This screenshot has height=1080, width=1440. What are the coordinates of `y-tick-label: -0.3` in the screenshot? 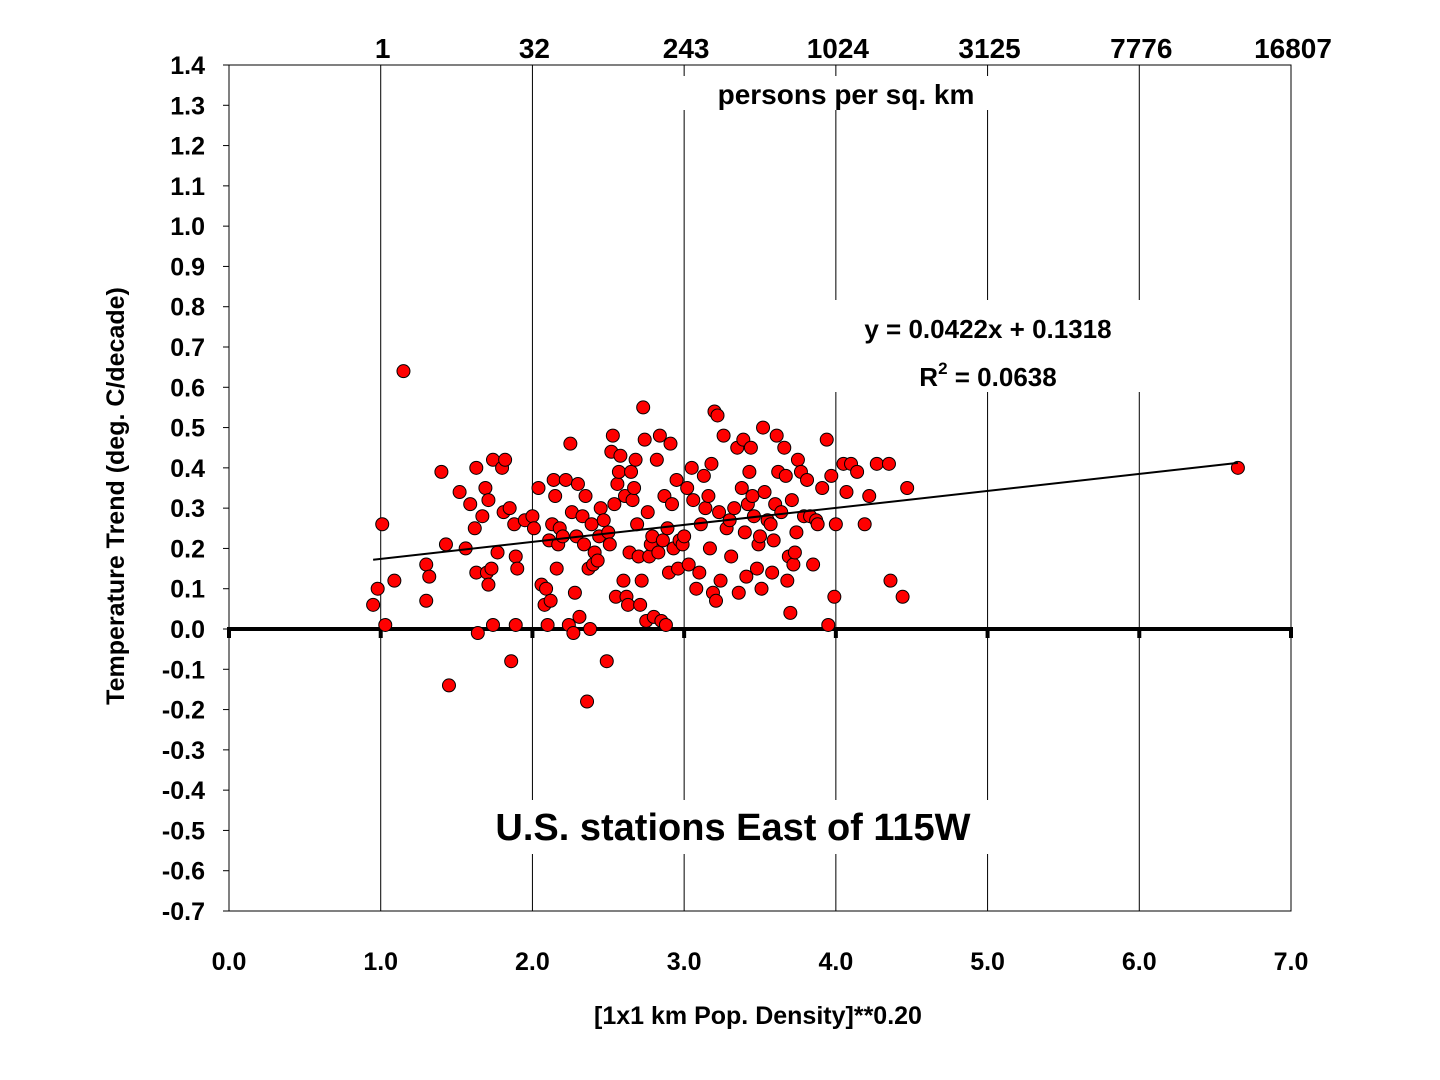 It's located at (183, 751).